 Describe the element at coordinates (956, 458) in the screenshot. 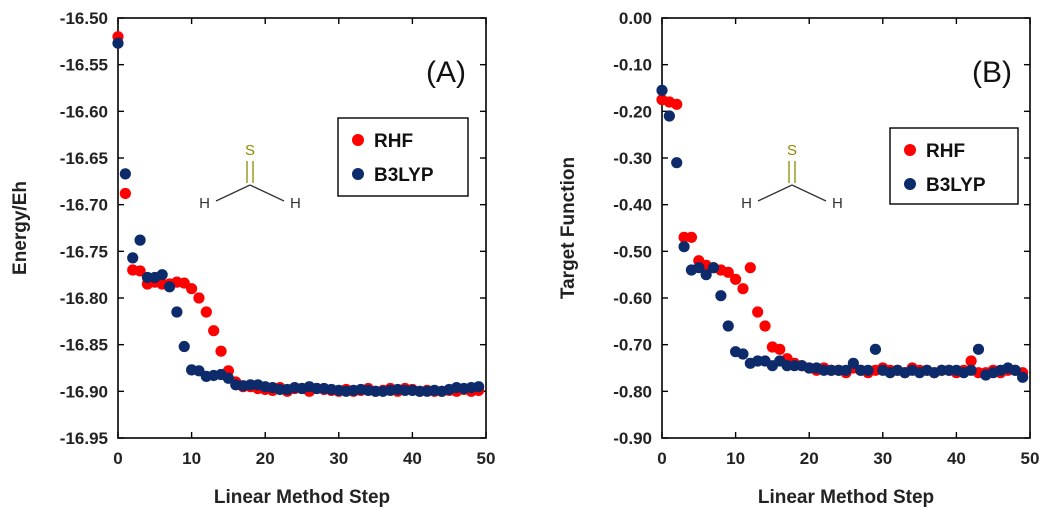

I see `x-tick-label: 40` at that location.